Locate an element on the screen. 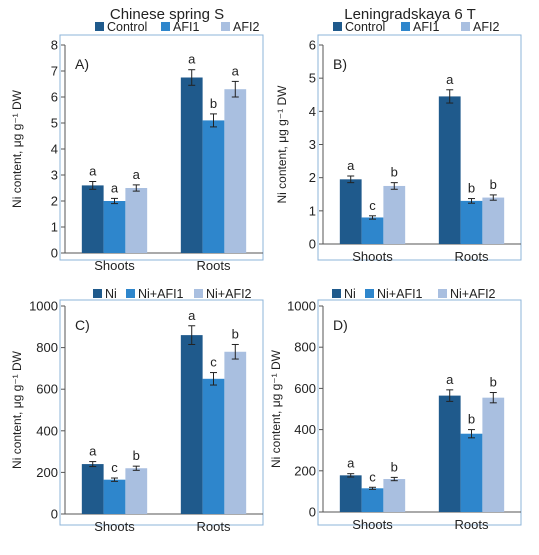 The width and height of the screenshot is (539, 555). y-tick-label: 6 is located at coordinates (312, 45).